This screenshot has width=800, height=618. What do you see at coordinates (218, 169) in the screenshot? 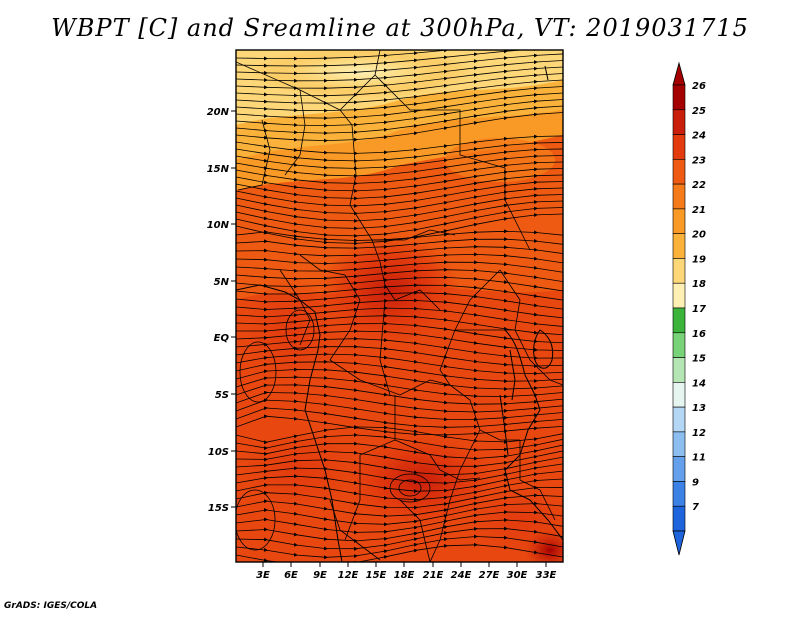
I see `lat-label: 15N` at bounding box center [218, 169].